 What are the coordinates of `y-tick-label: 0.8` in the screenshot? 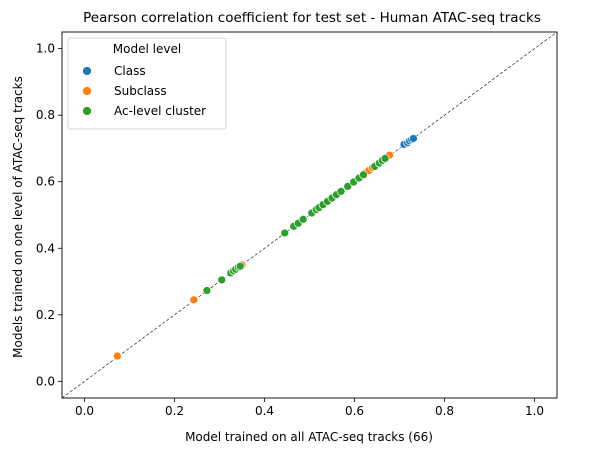 It's located at (45, 115).